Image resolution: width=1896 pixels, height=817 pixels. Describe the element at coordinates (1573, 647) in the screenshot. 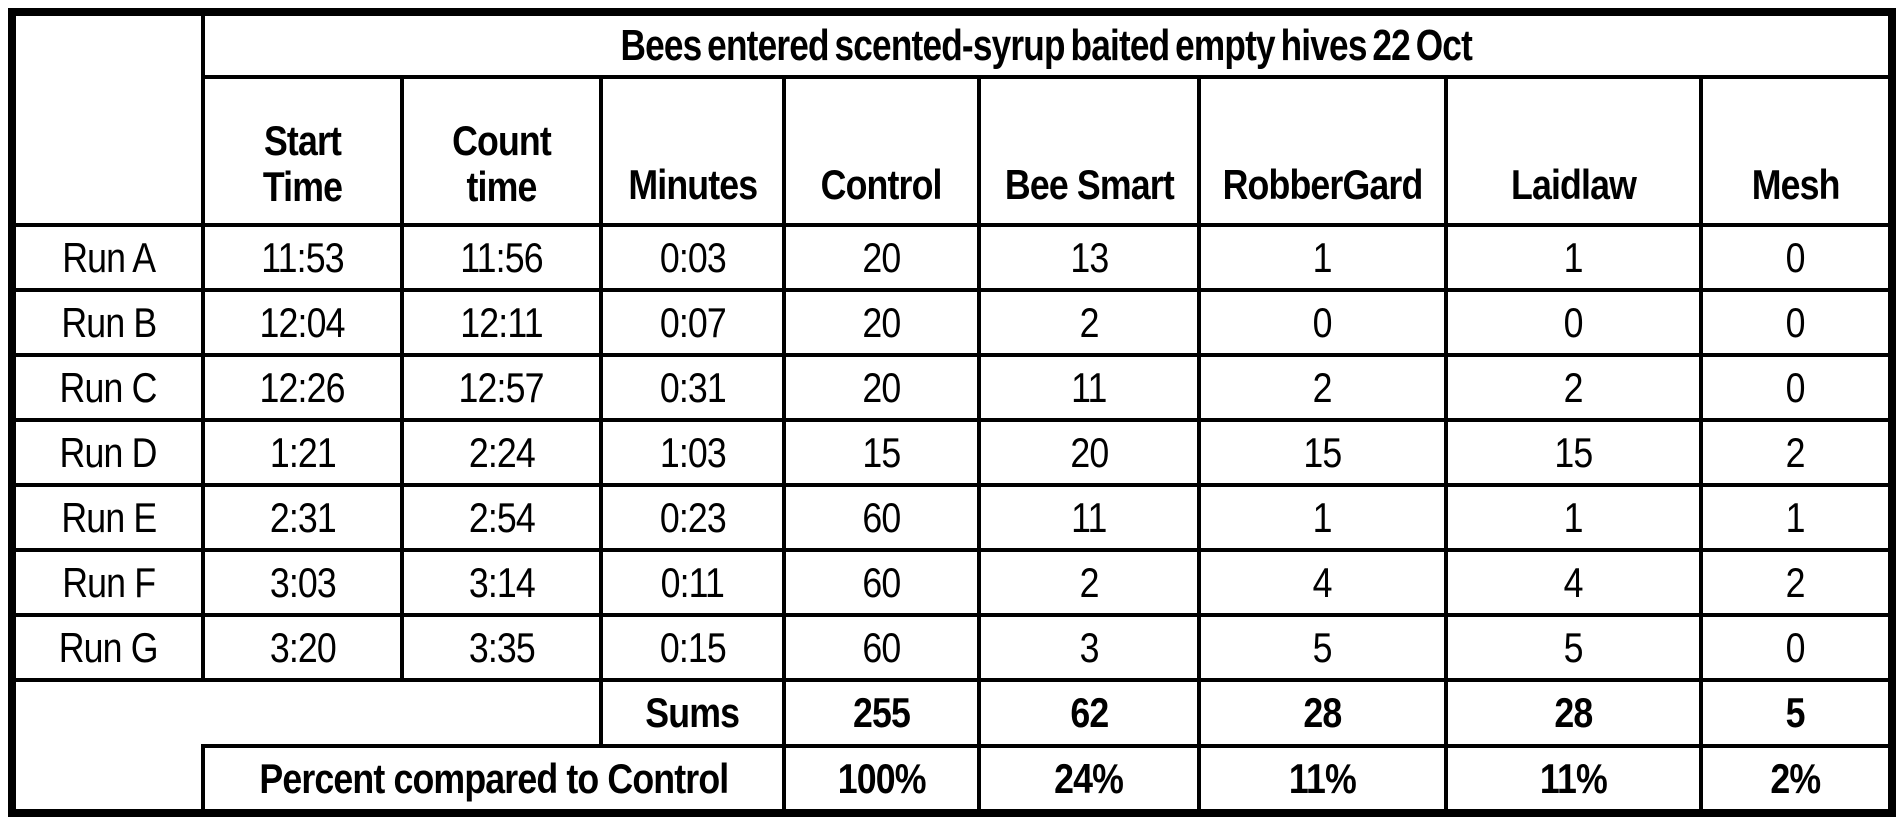

I see `cell-laidlaw: 5` at that location.